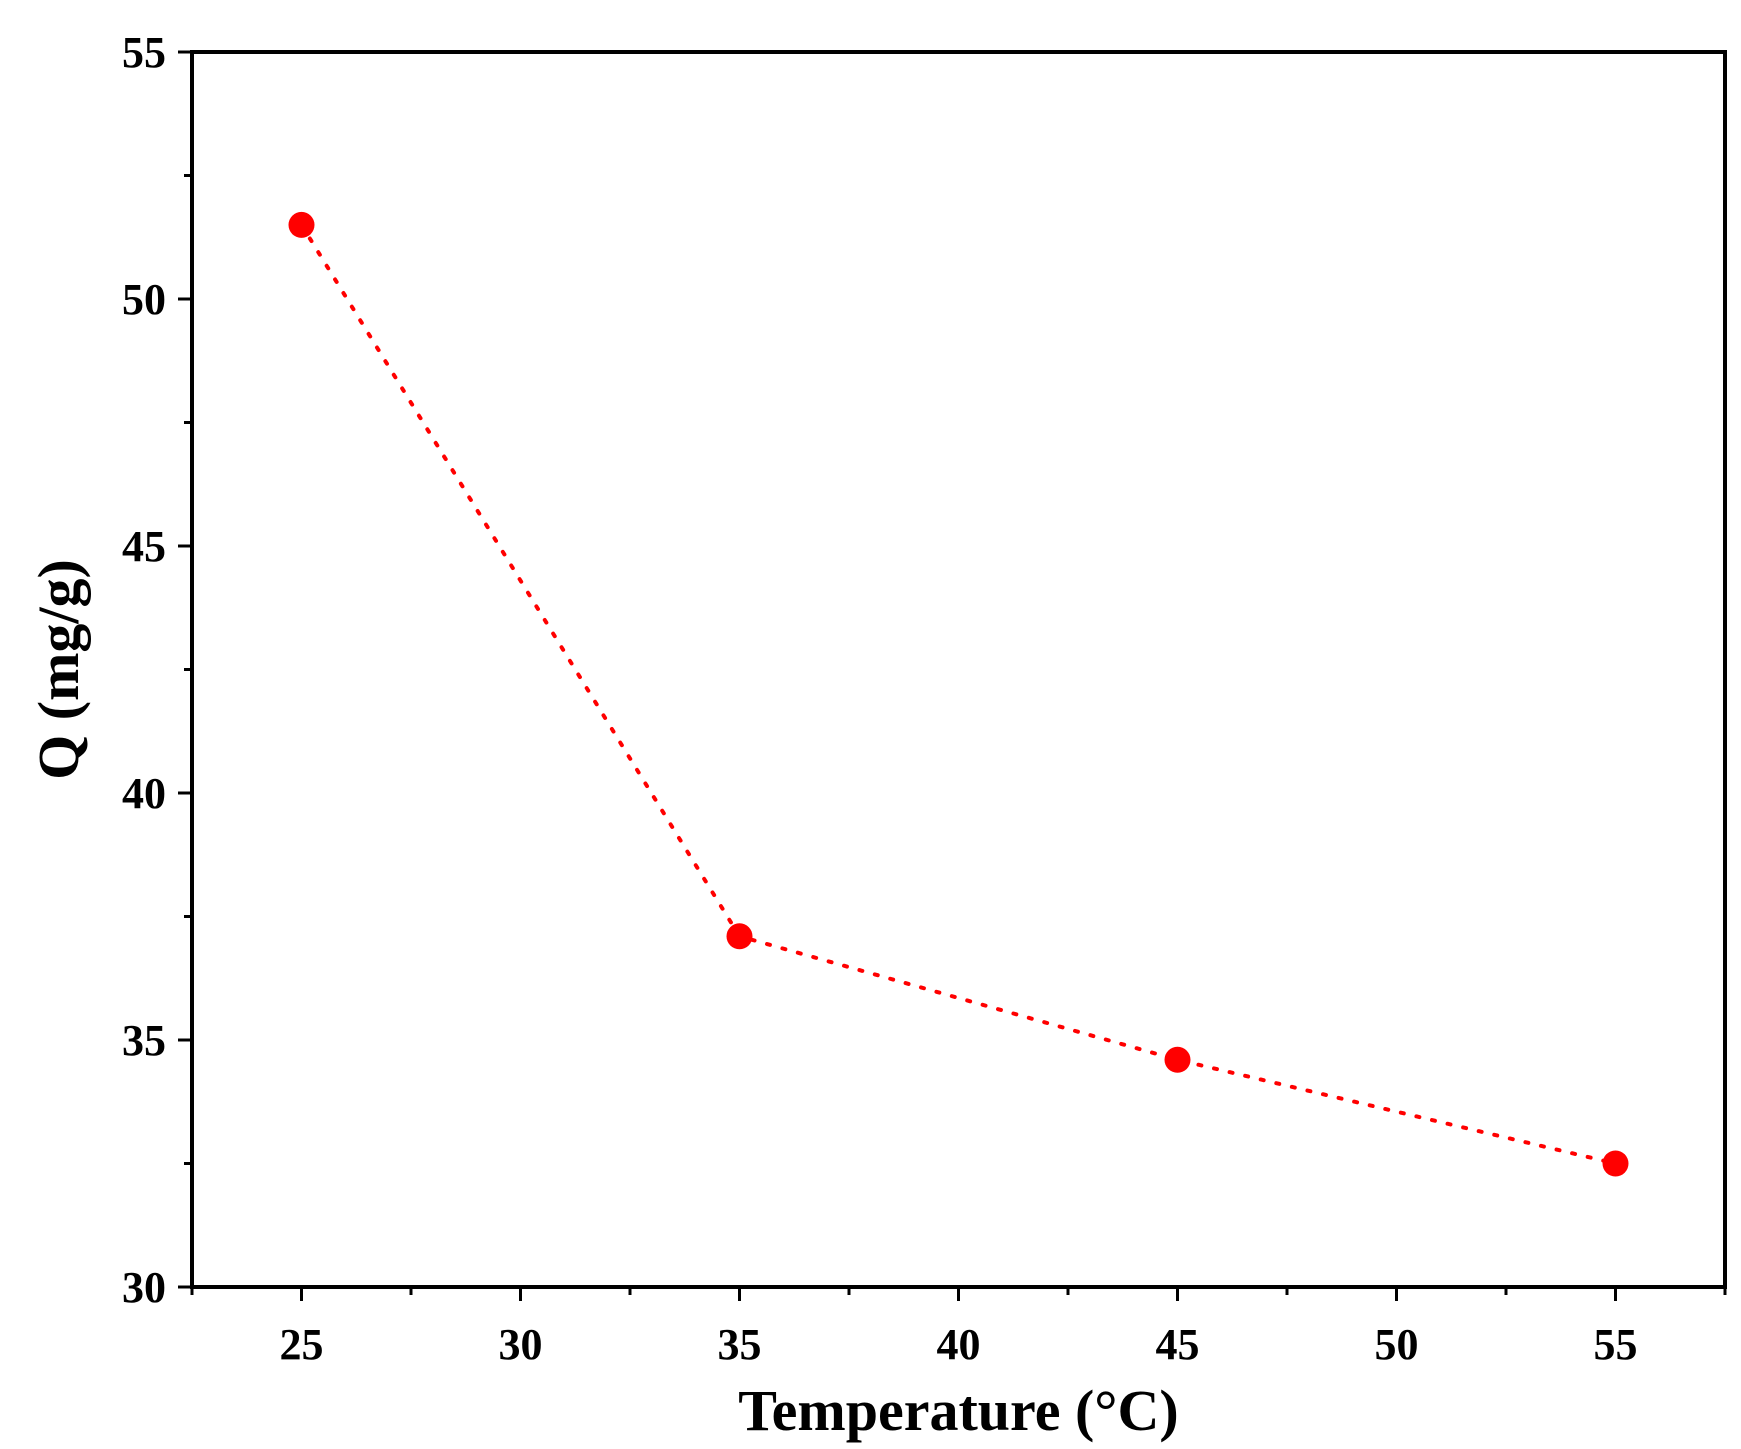 The width and height of the screenshot is (1741, 1449). I want to click on y-tick-label: 45, so click(144, 546).